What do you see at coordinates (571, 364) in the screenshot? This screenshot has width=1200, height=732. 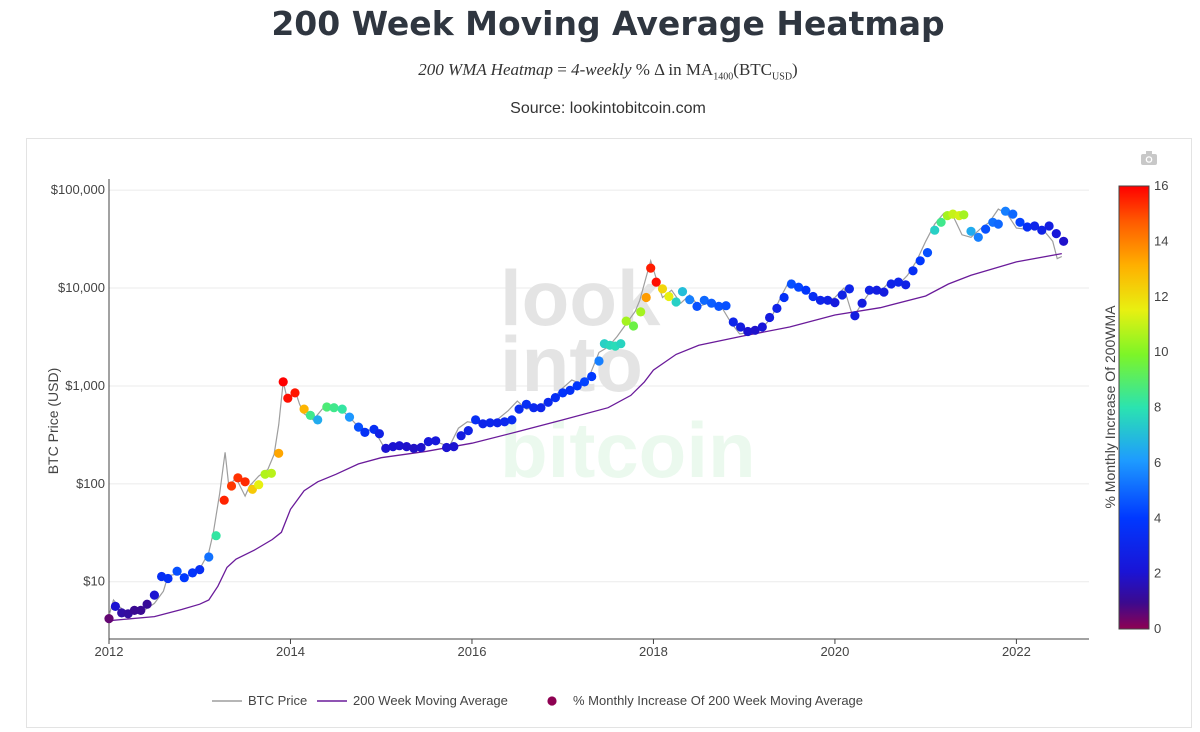 I see `watermark-into: into` at bounding box center [571, 364].